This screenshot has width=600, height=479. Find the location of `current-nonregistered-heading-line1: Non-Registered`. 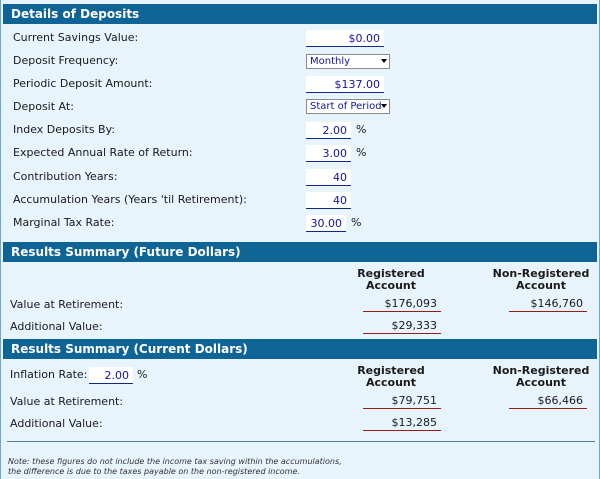

current-nonregistered-heading-line1: Non-Registered is located at coordinates (541, 370).